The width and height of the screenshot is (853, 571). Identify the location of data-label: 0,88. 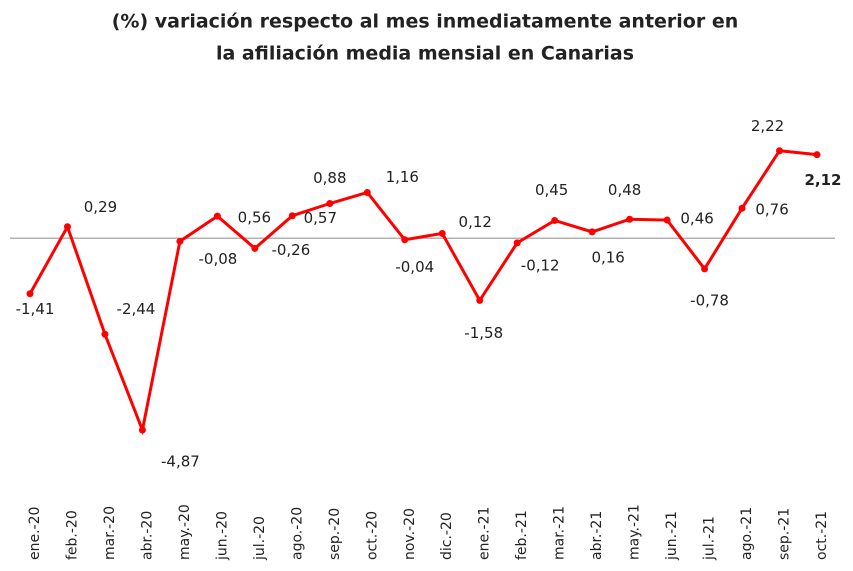
(329, 178).